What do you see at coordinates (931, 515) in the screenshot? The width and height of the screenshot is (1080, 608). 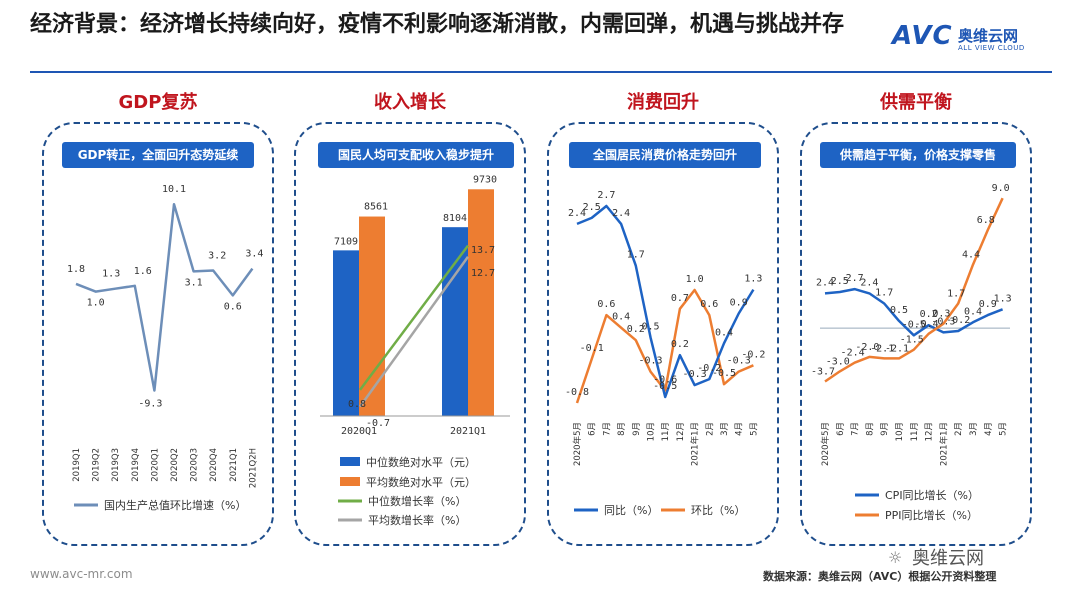 I see `supply-ppi-legend-label: PPI同比增长（%）` at bounding box center [931, 515].